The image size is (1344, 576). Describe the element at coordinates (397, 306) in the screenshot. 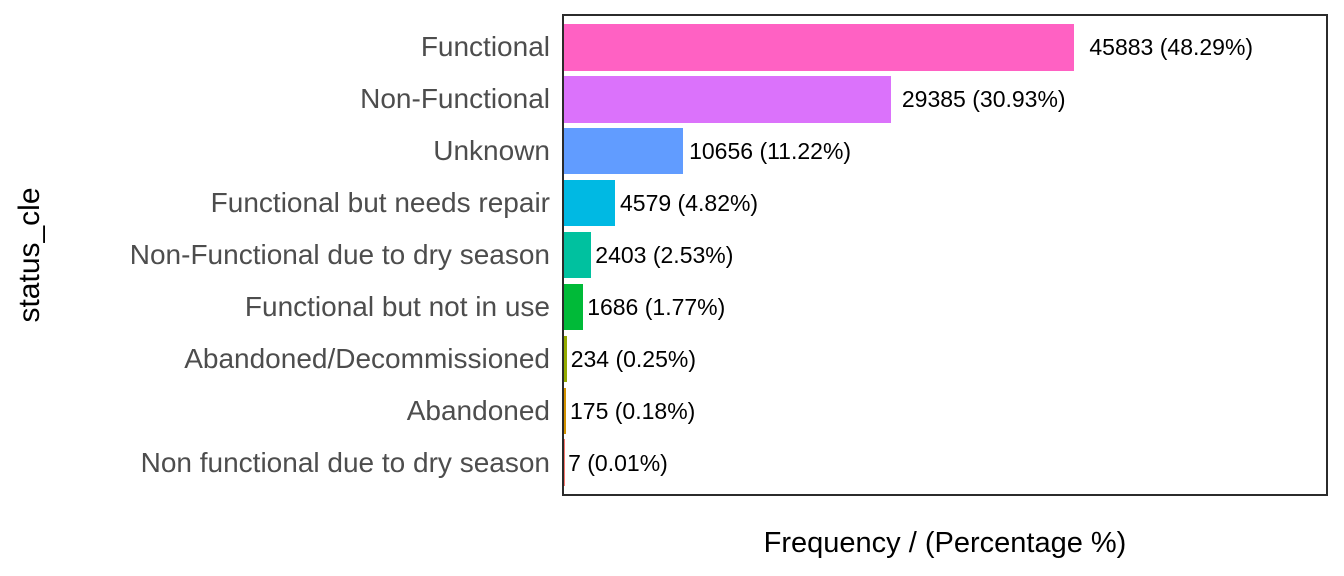

I see `category-label-5: Functional but not in use` at that location.